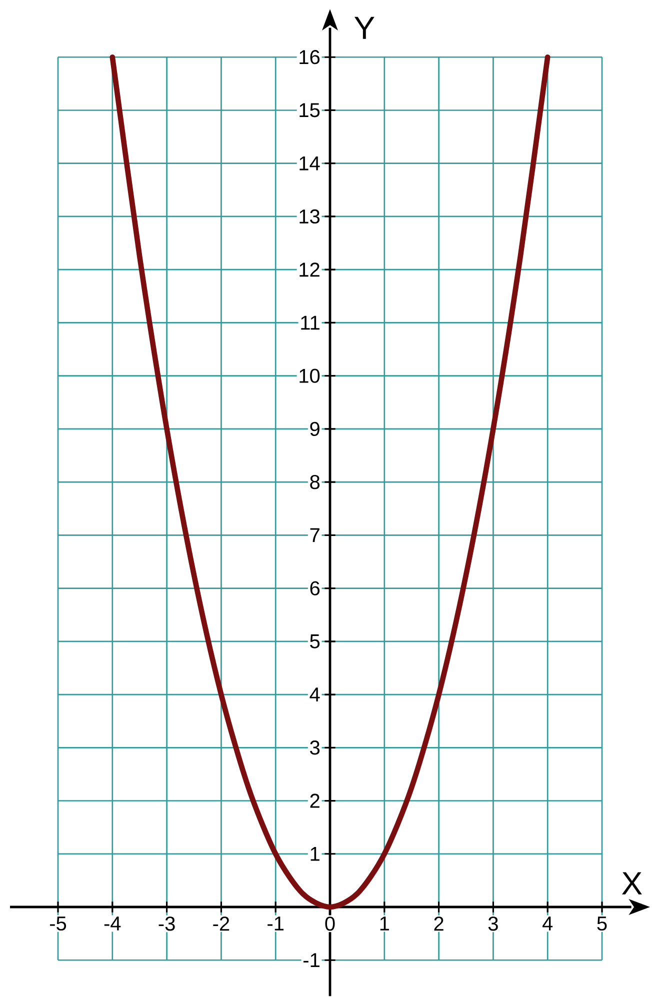  I want to click on y-tick-label: 7, so click(315, 535).